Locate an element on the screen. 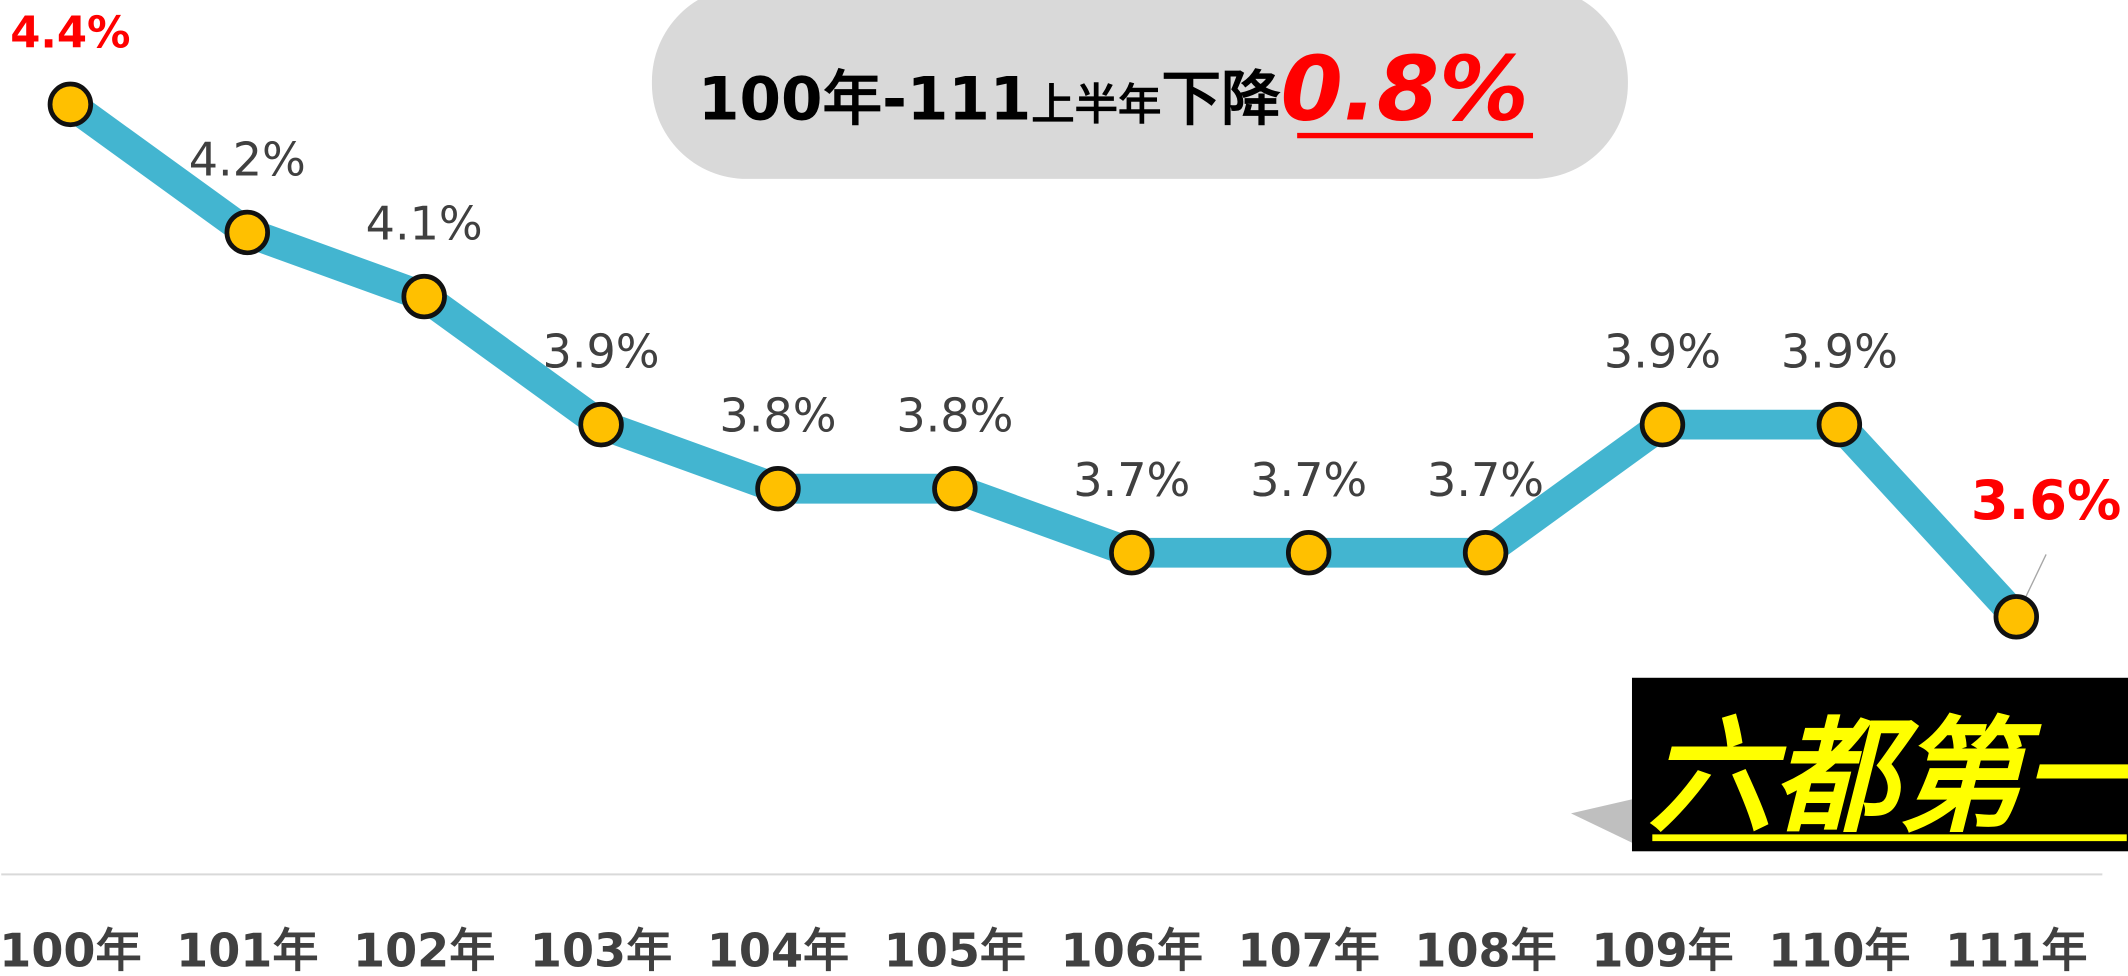 Image resolution: width=2128 pixels, height=976 pixels. title-highlight: 0.8% is located at coordinates (1405, 89).